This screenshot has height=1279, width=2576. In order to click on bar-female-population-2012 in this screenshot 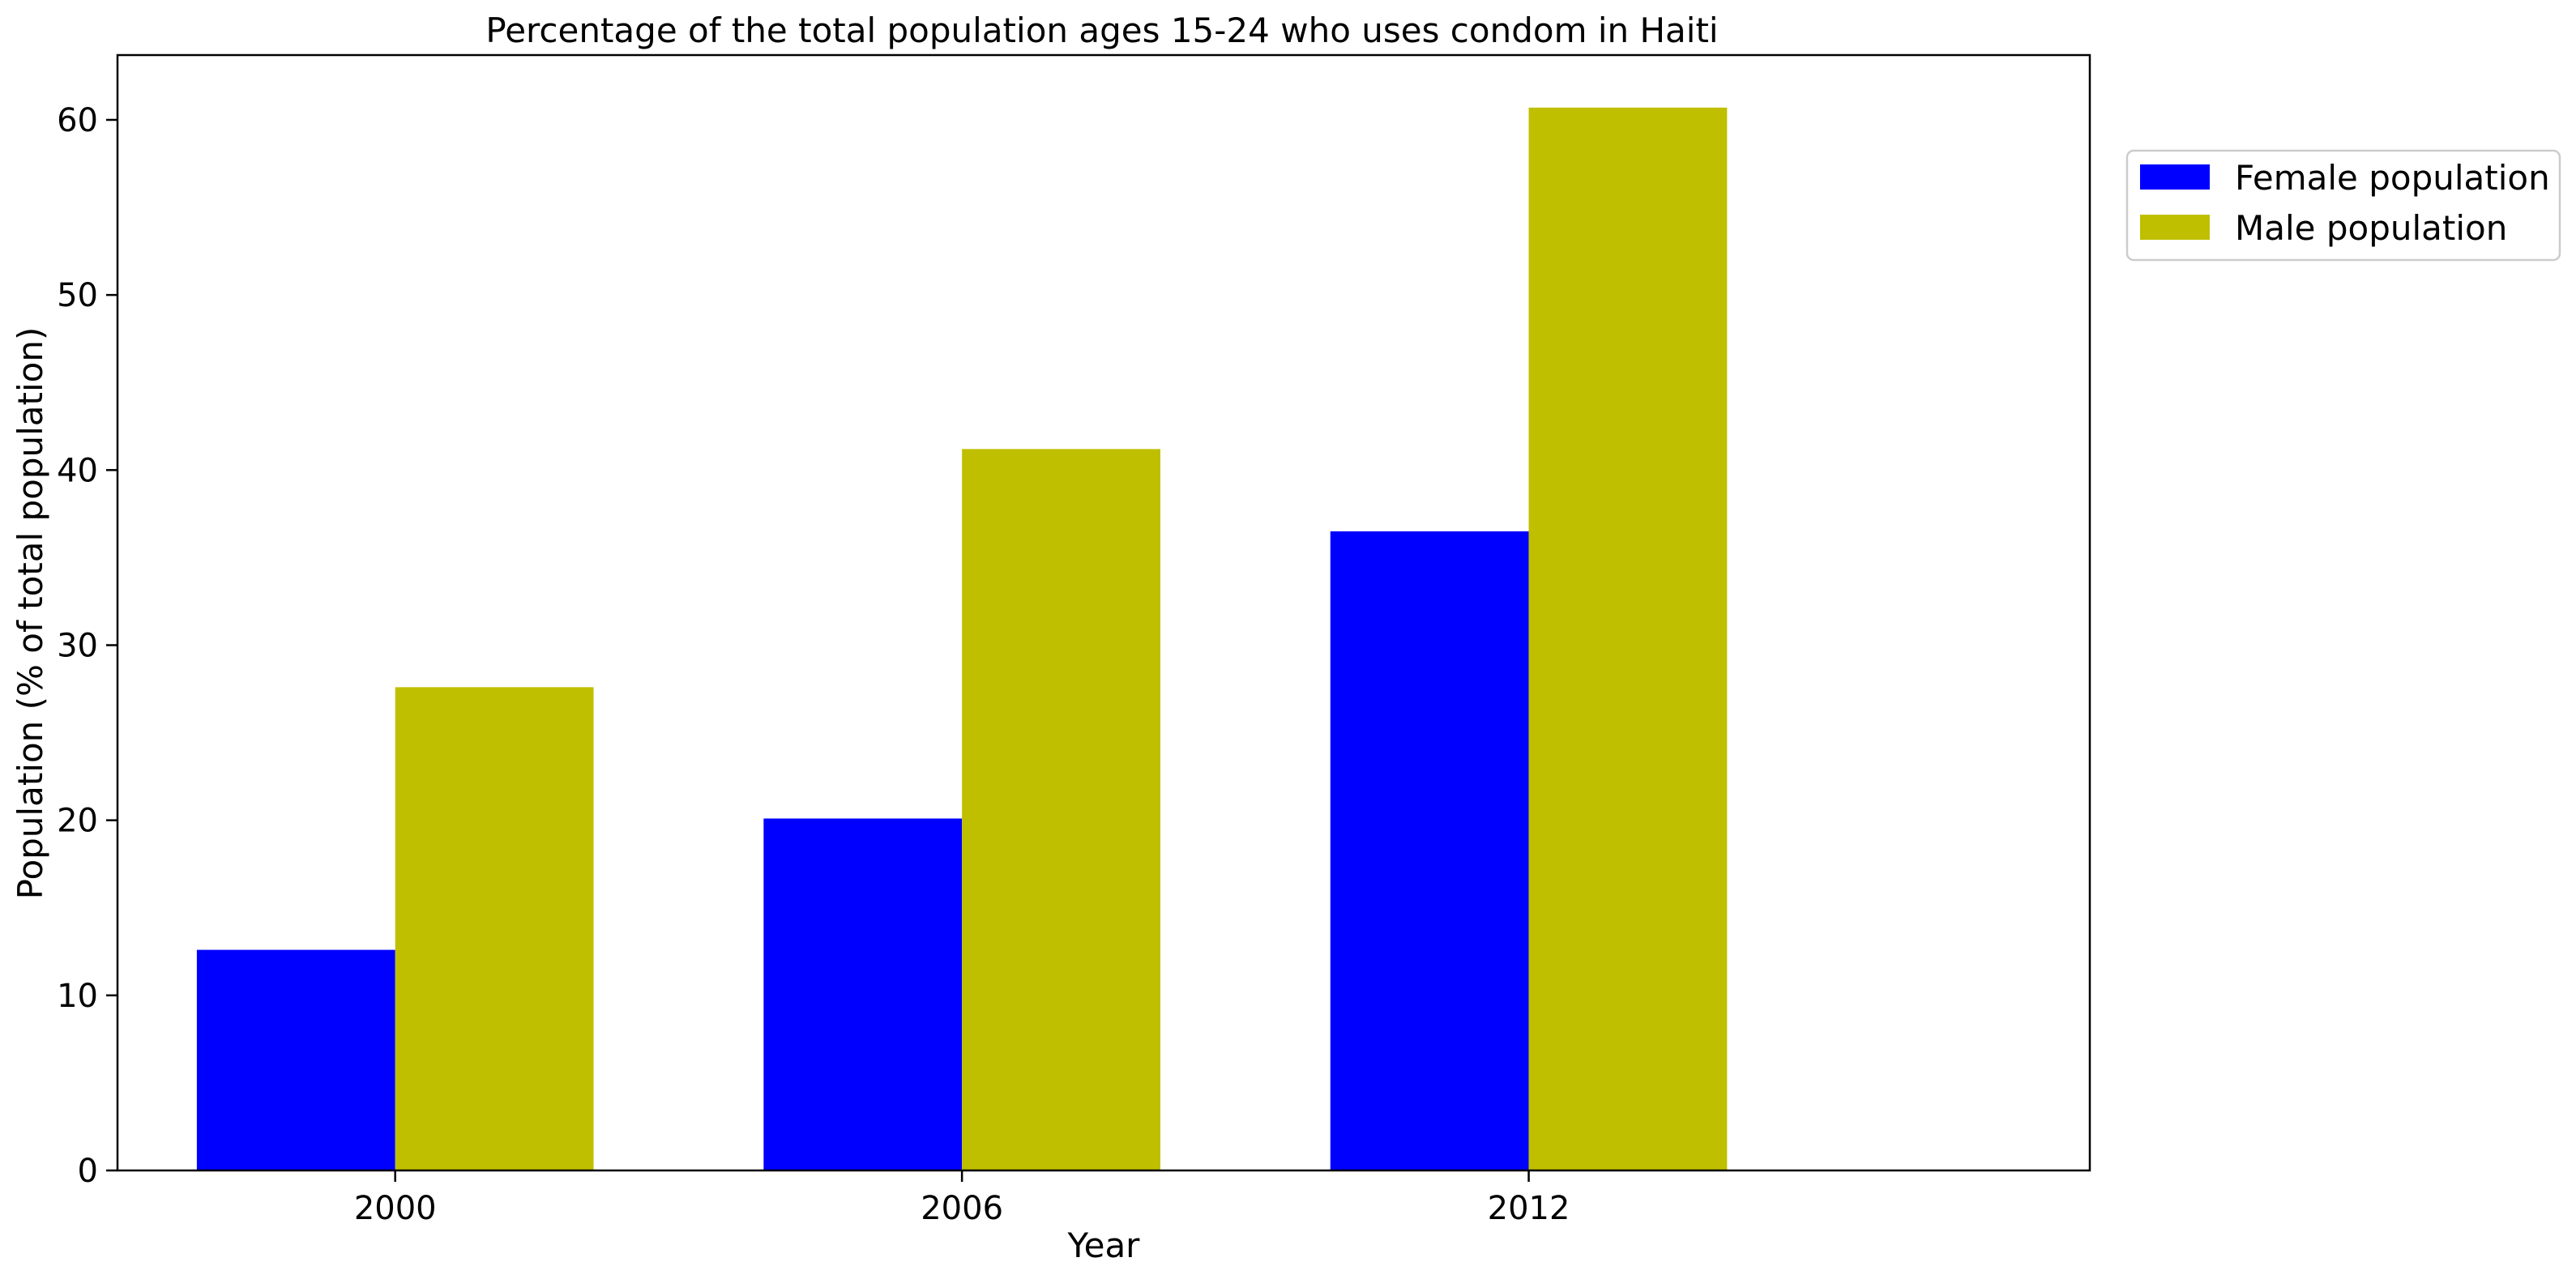, I will do `click(1429, 850)`.